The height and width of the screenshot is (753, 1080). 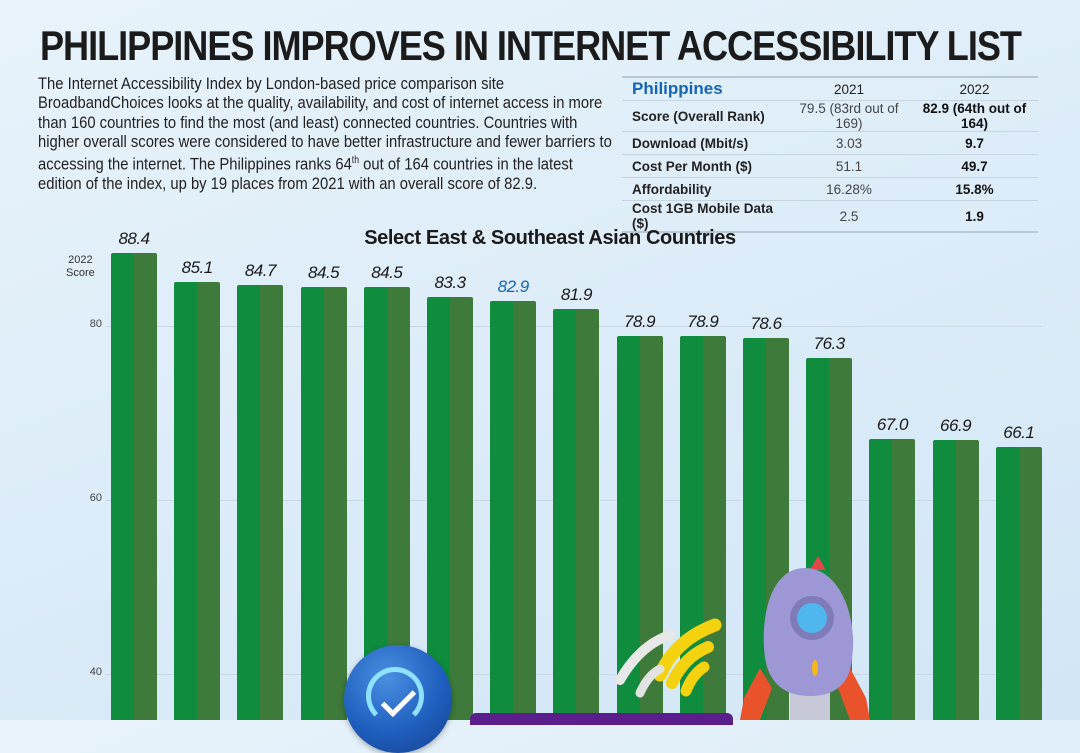 I want to click on row-label: Affordability, so click(x=704, y=189).